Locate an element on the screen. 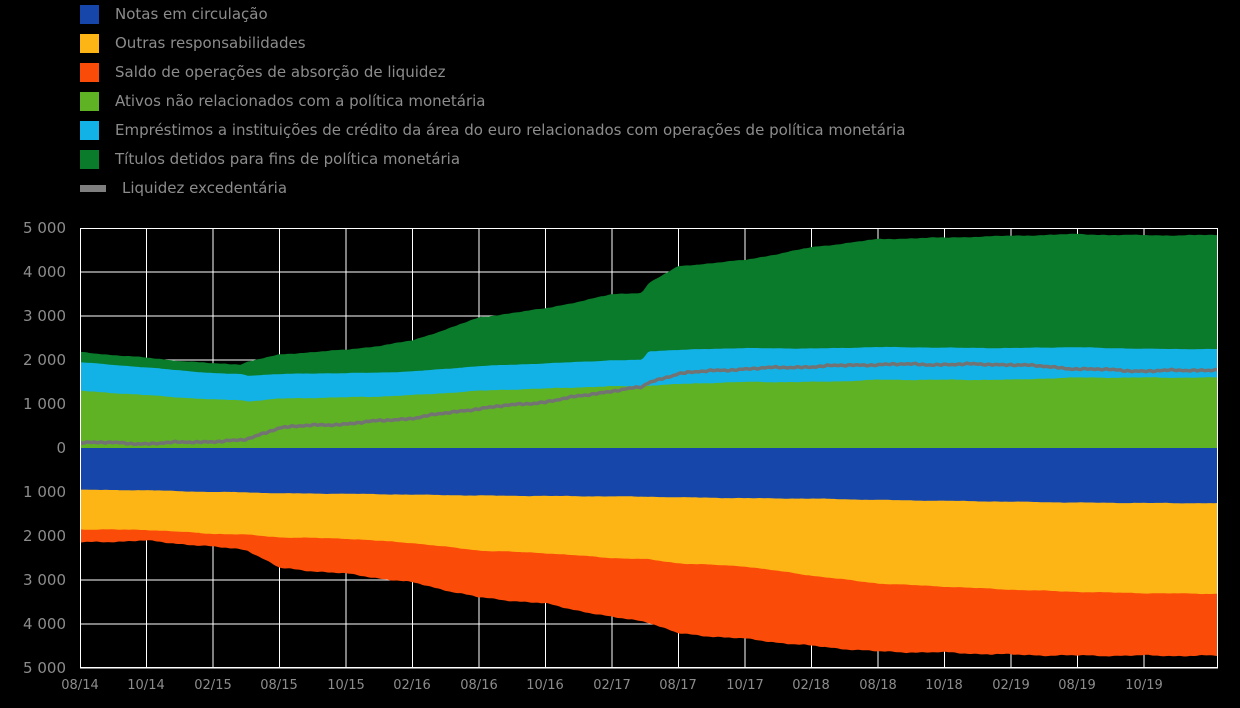 The height and width of the screenshot is (708, 1240). x-tick-label: 02/18 is located at coordinates (811, 685).